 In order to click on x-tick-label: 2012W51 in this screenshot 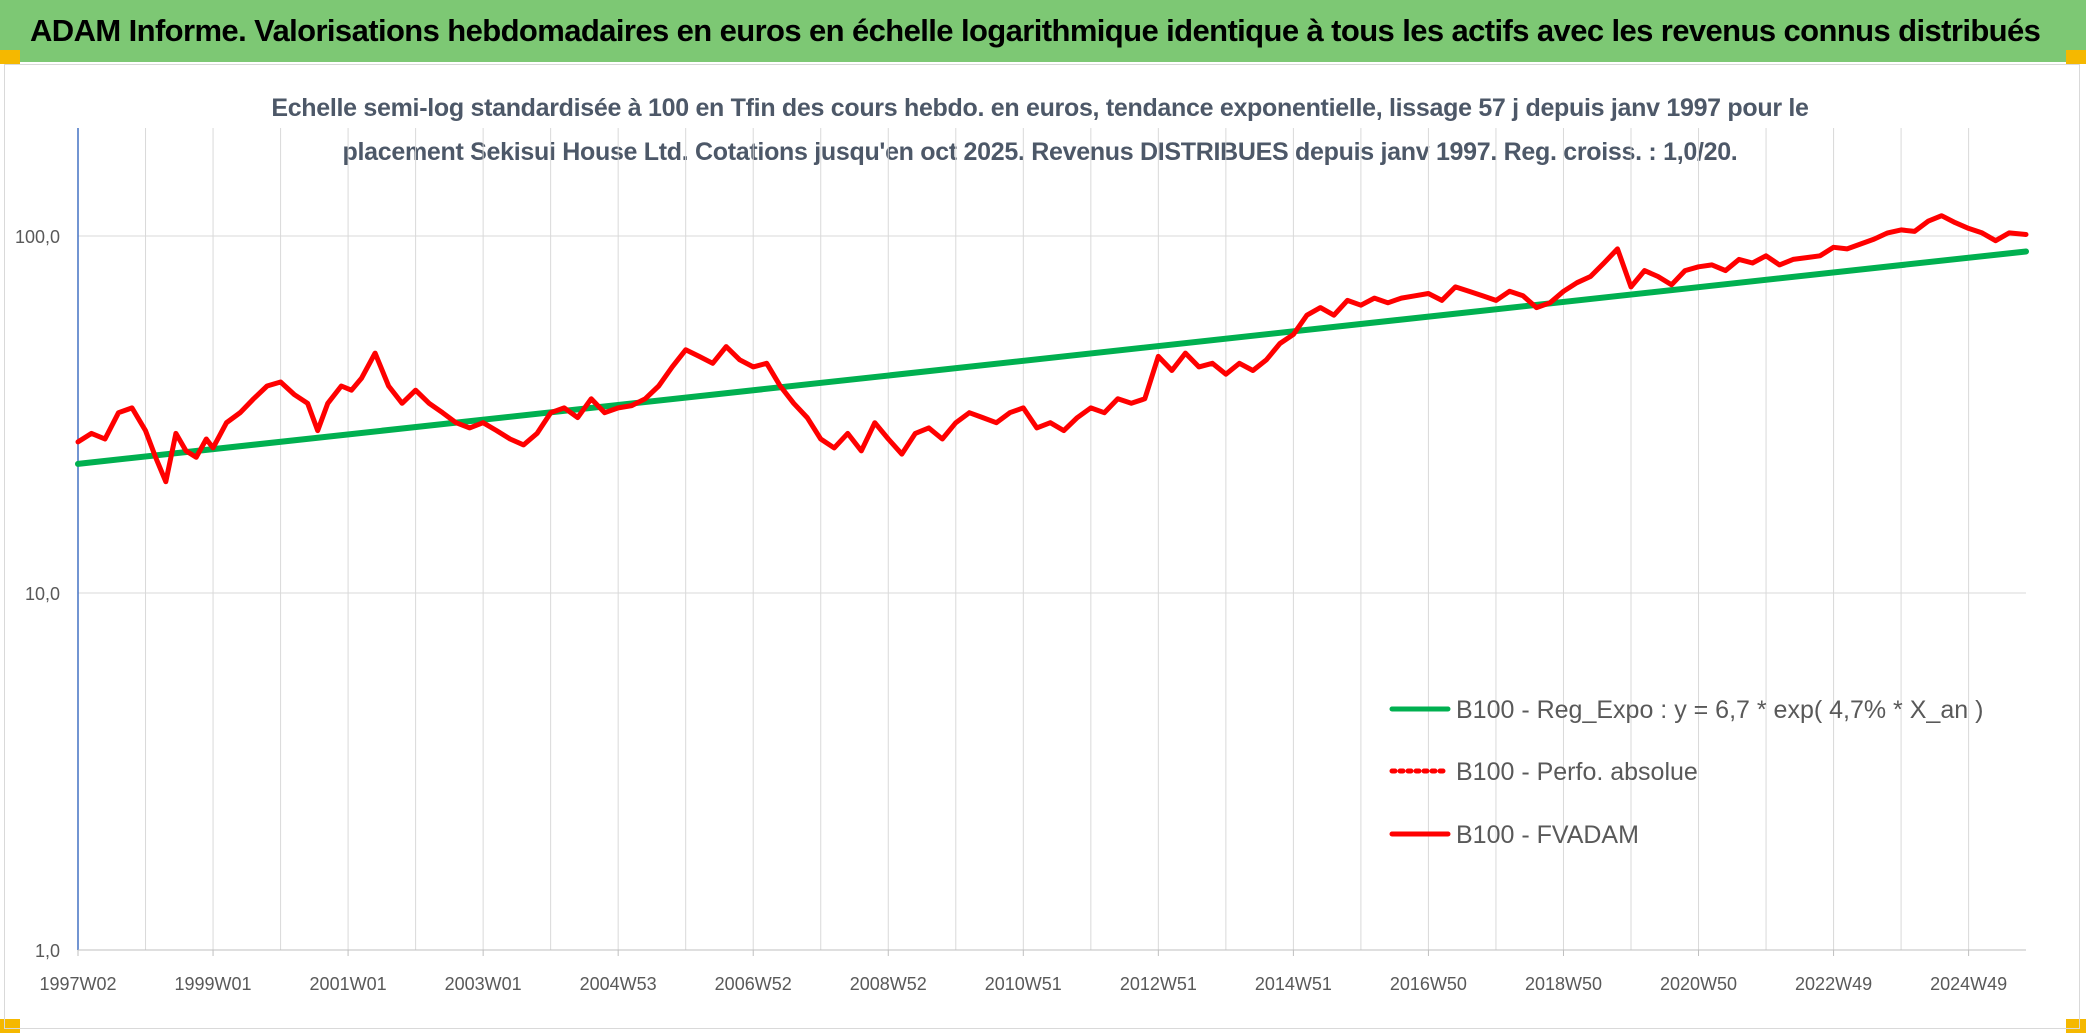, I will do `click(1158, 984)`.